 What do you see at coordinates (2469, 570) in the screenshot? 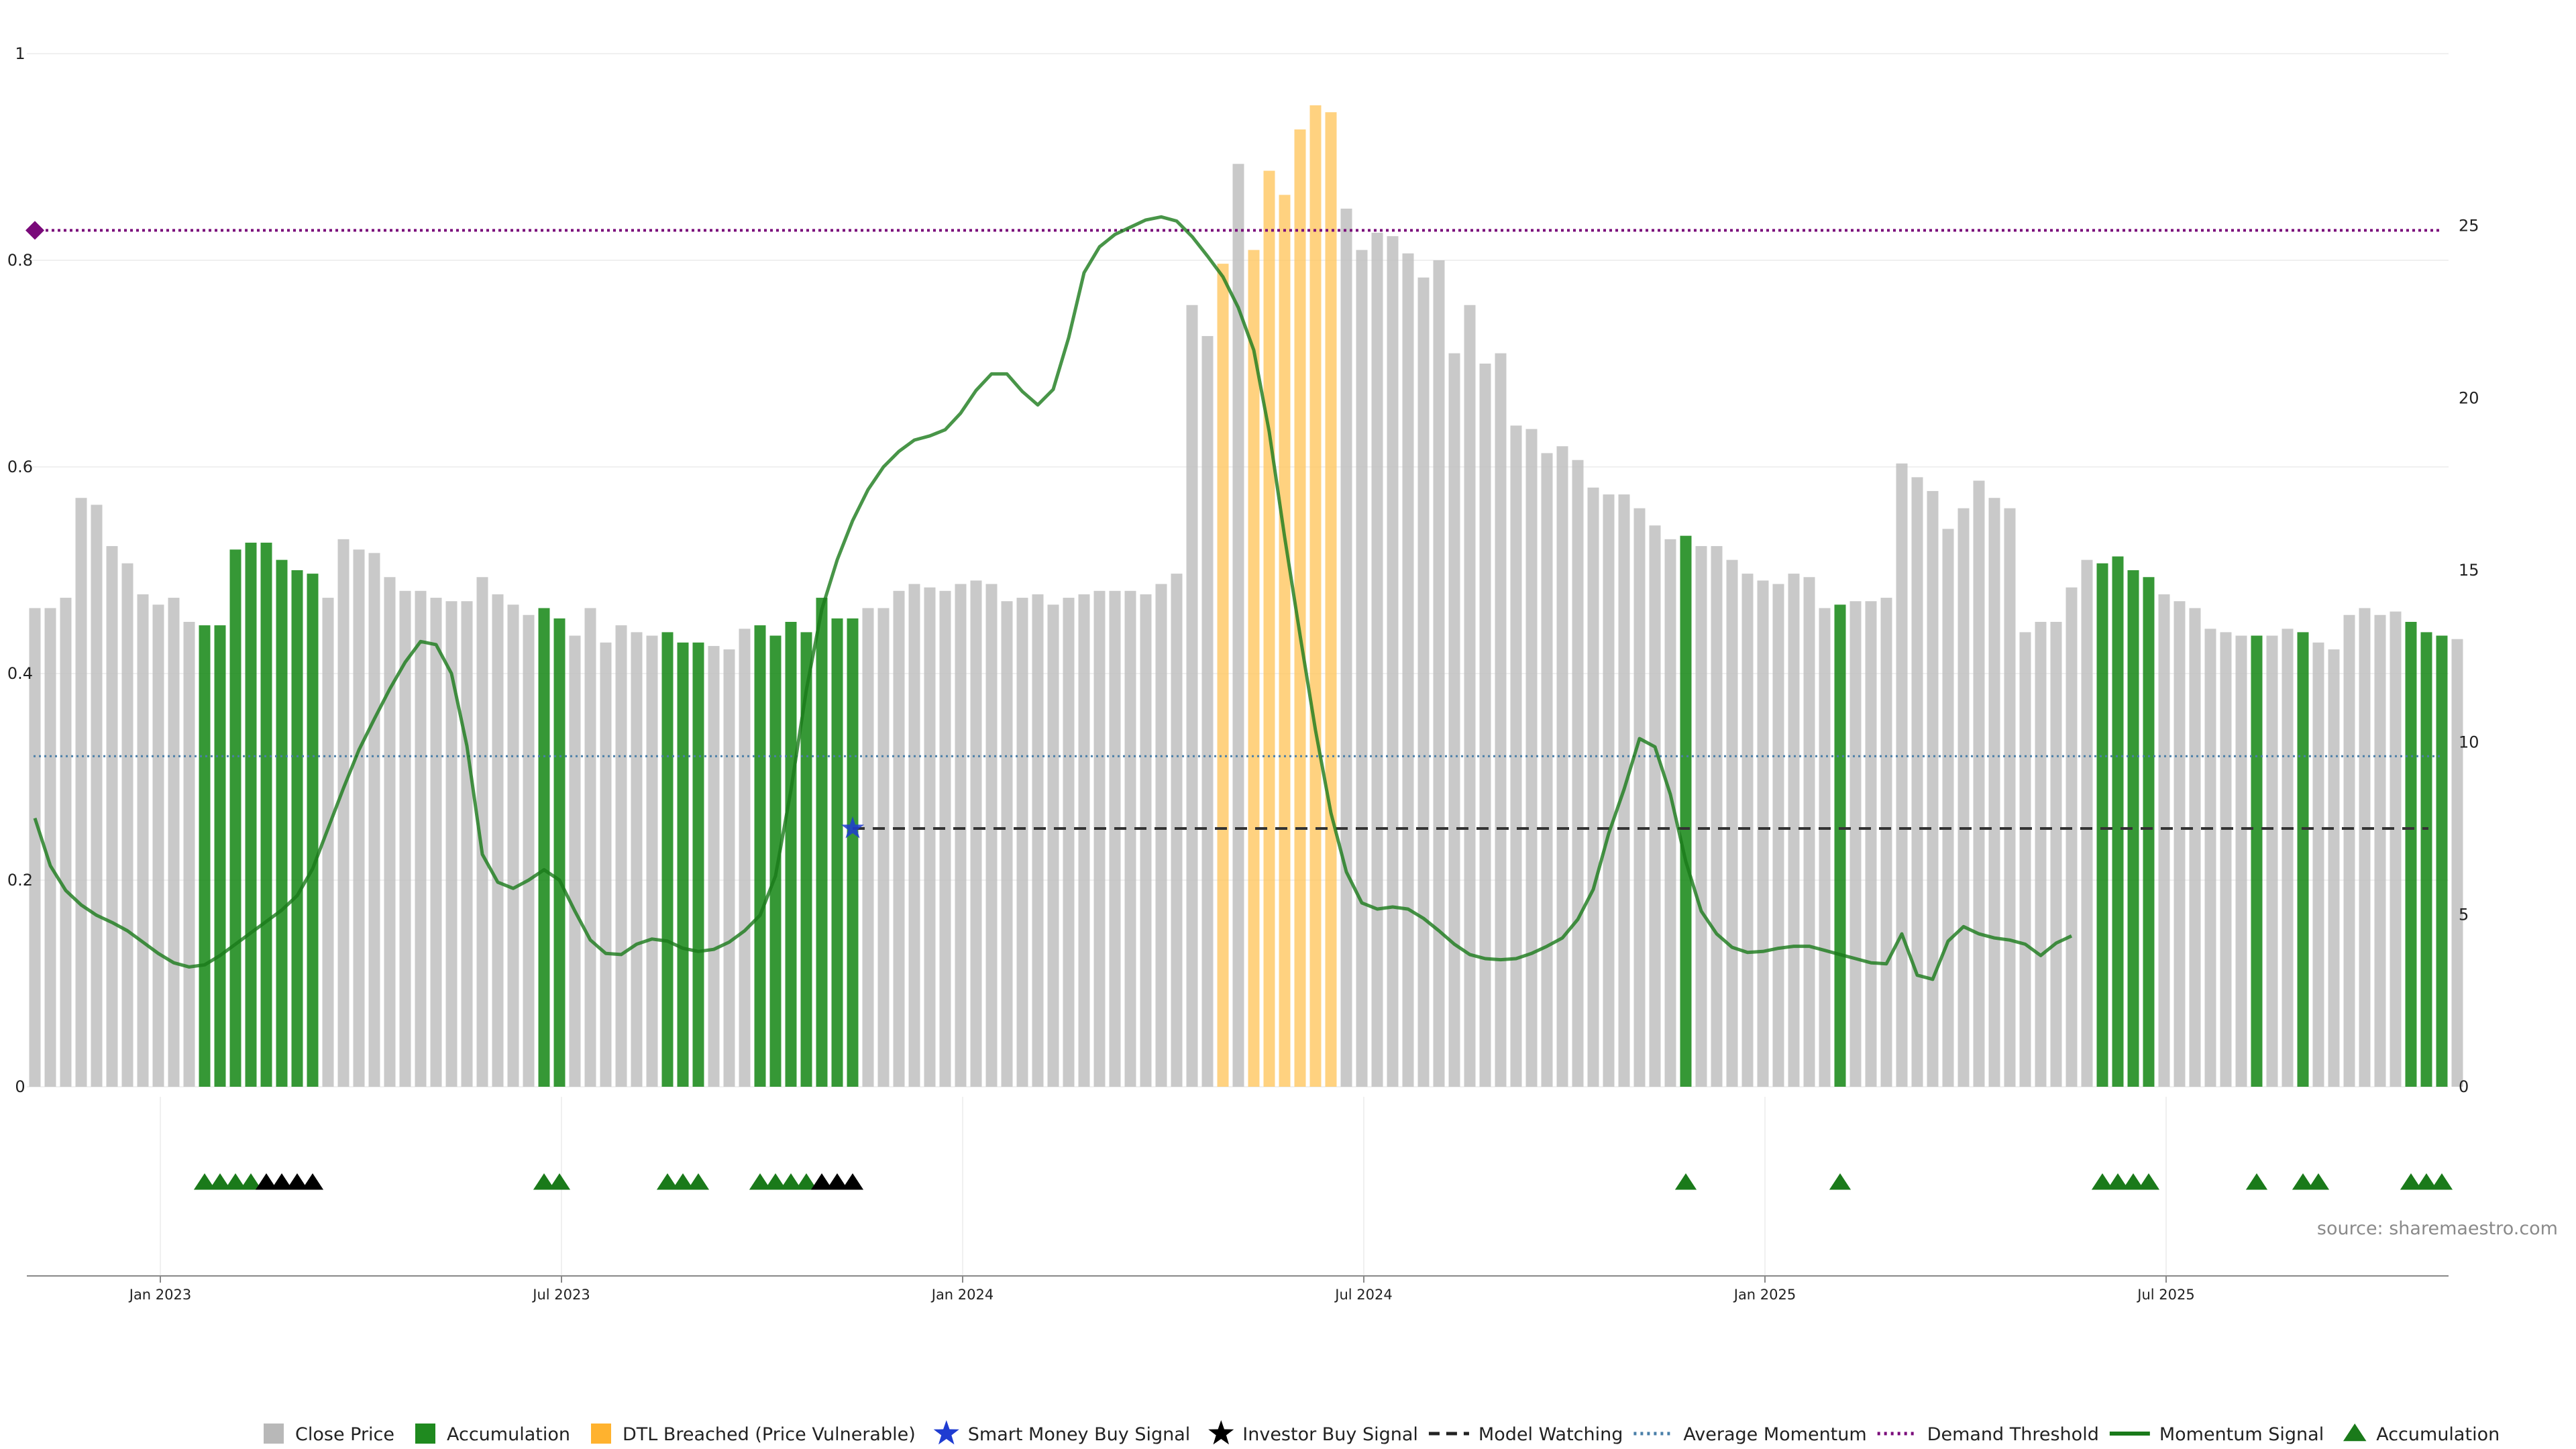
I see `right-axis-tick: 15` at bounding box center [2469, 570].